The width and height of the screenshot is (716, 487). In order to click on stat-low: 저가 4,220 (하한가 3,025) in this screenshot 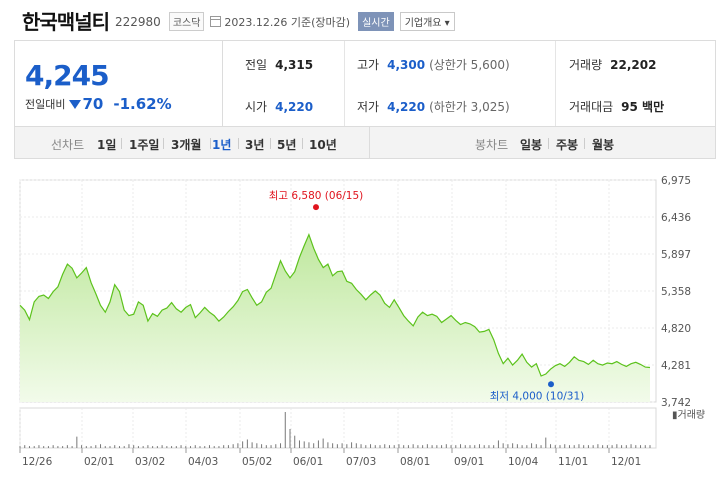, I will do `click(433, 106)`.